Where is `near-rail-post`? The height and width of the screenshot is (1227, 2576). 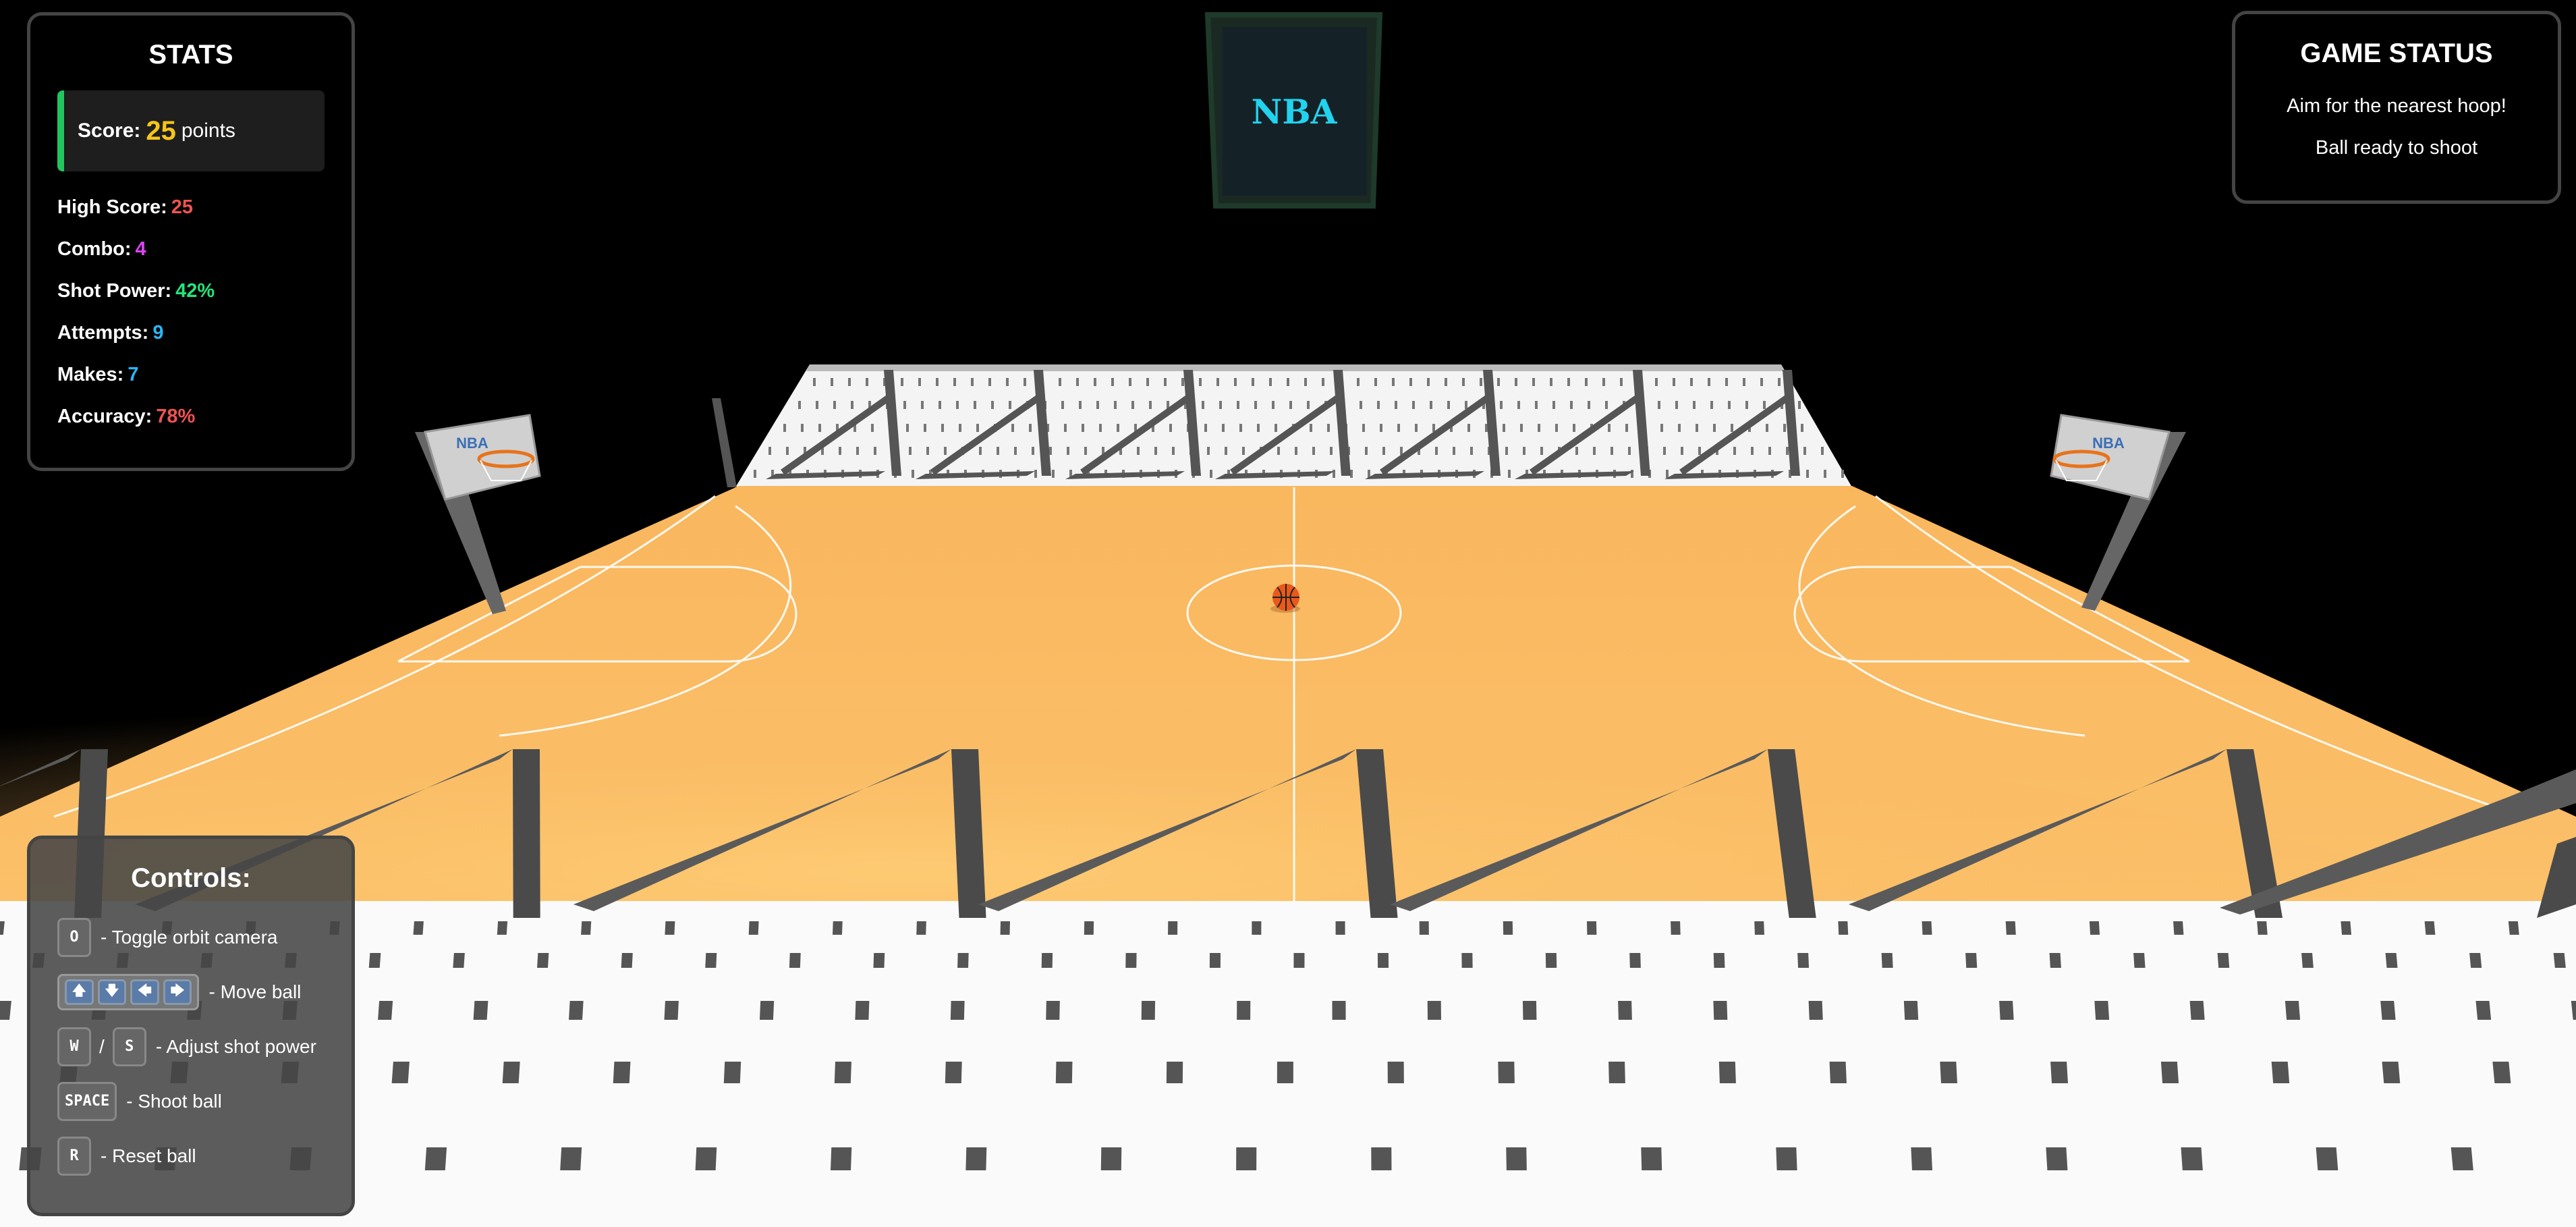 near-rail-post is located at coordinates (526, 833).